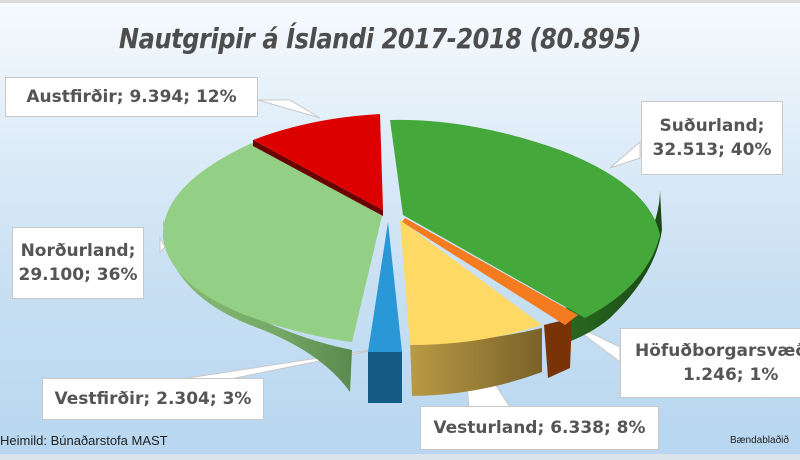 This screenshot has height=460, width=800. I want to click on label-text: Vestfirðir; 2.304; 3%, so click(153, 399).